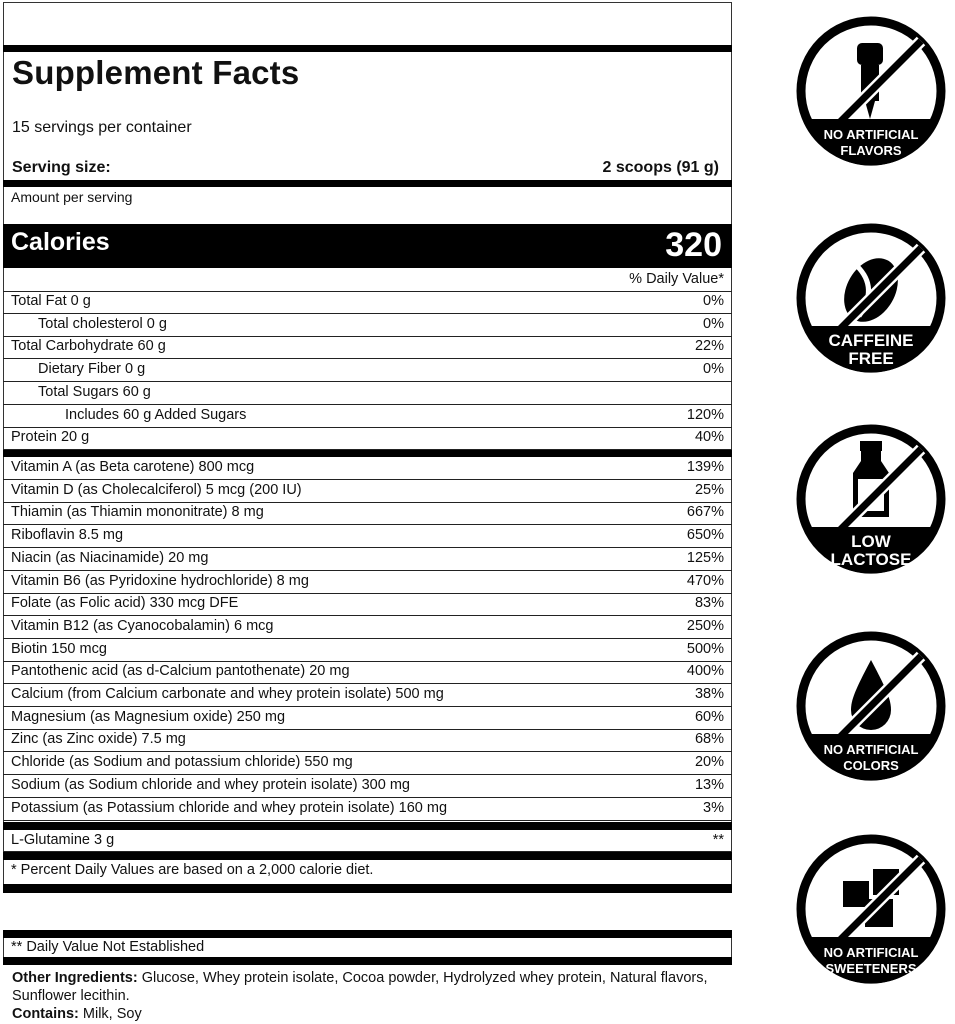 Image resolution: width=955 pixels, height=1024 pixels. What do you see at coordinates (148, 716) in the screenshot?
I see `nutrient-label: Magnesium (as Magnesium oxide) 250 mg` at bounding box center [148, 716].